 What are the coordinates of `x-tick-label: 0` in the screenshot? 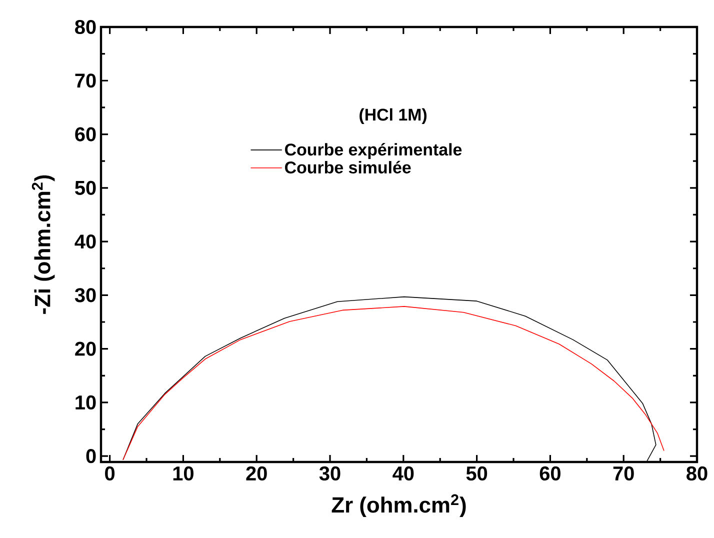 It's located at (110, 473).